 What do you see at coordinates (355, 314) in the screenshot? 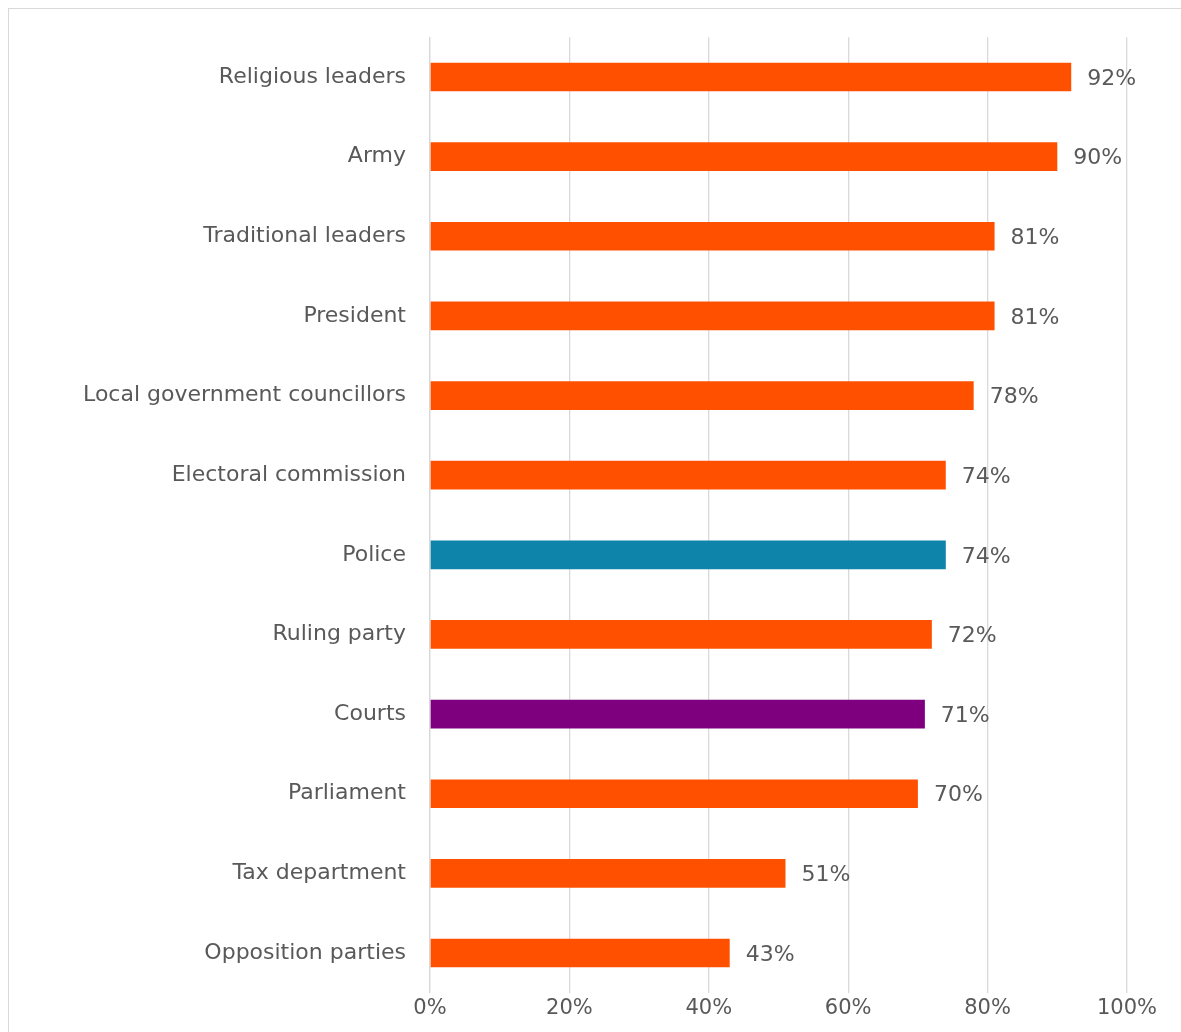
I see `y-tick-label: President` at bounding box center [355, 314].